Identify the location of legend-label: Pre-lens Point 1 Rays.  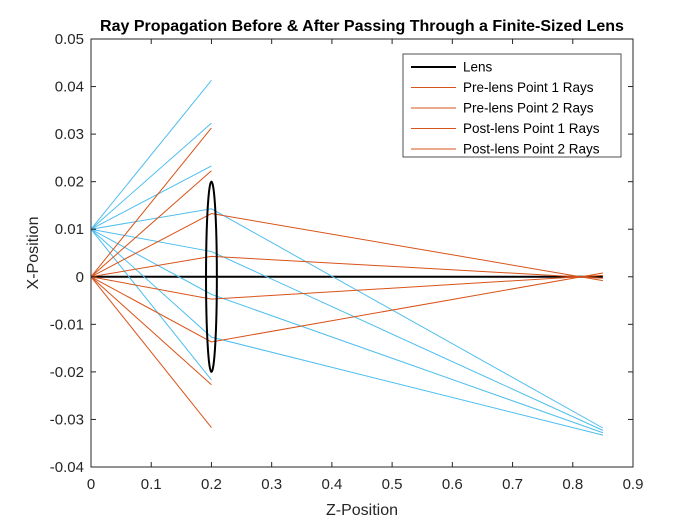
(528, 87).